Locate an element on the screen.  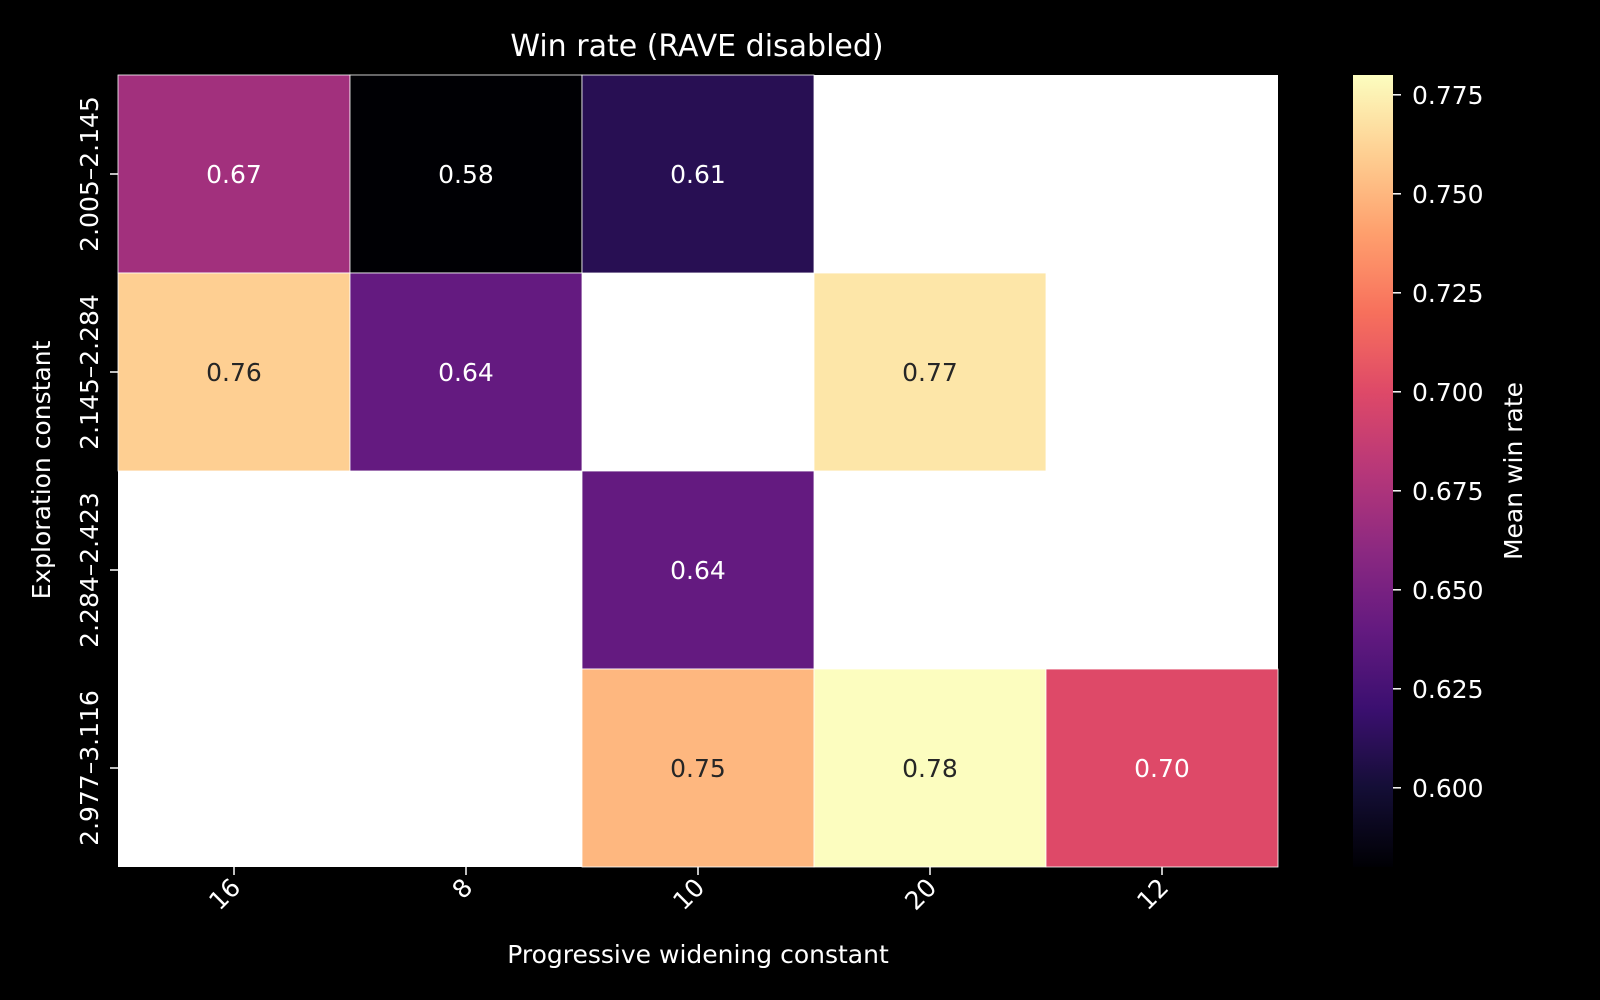
cell-value-label: 0.70 is located at coordinates (1162, 768).